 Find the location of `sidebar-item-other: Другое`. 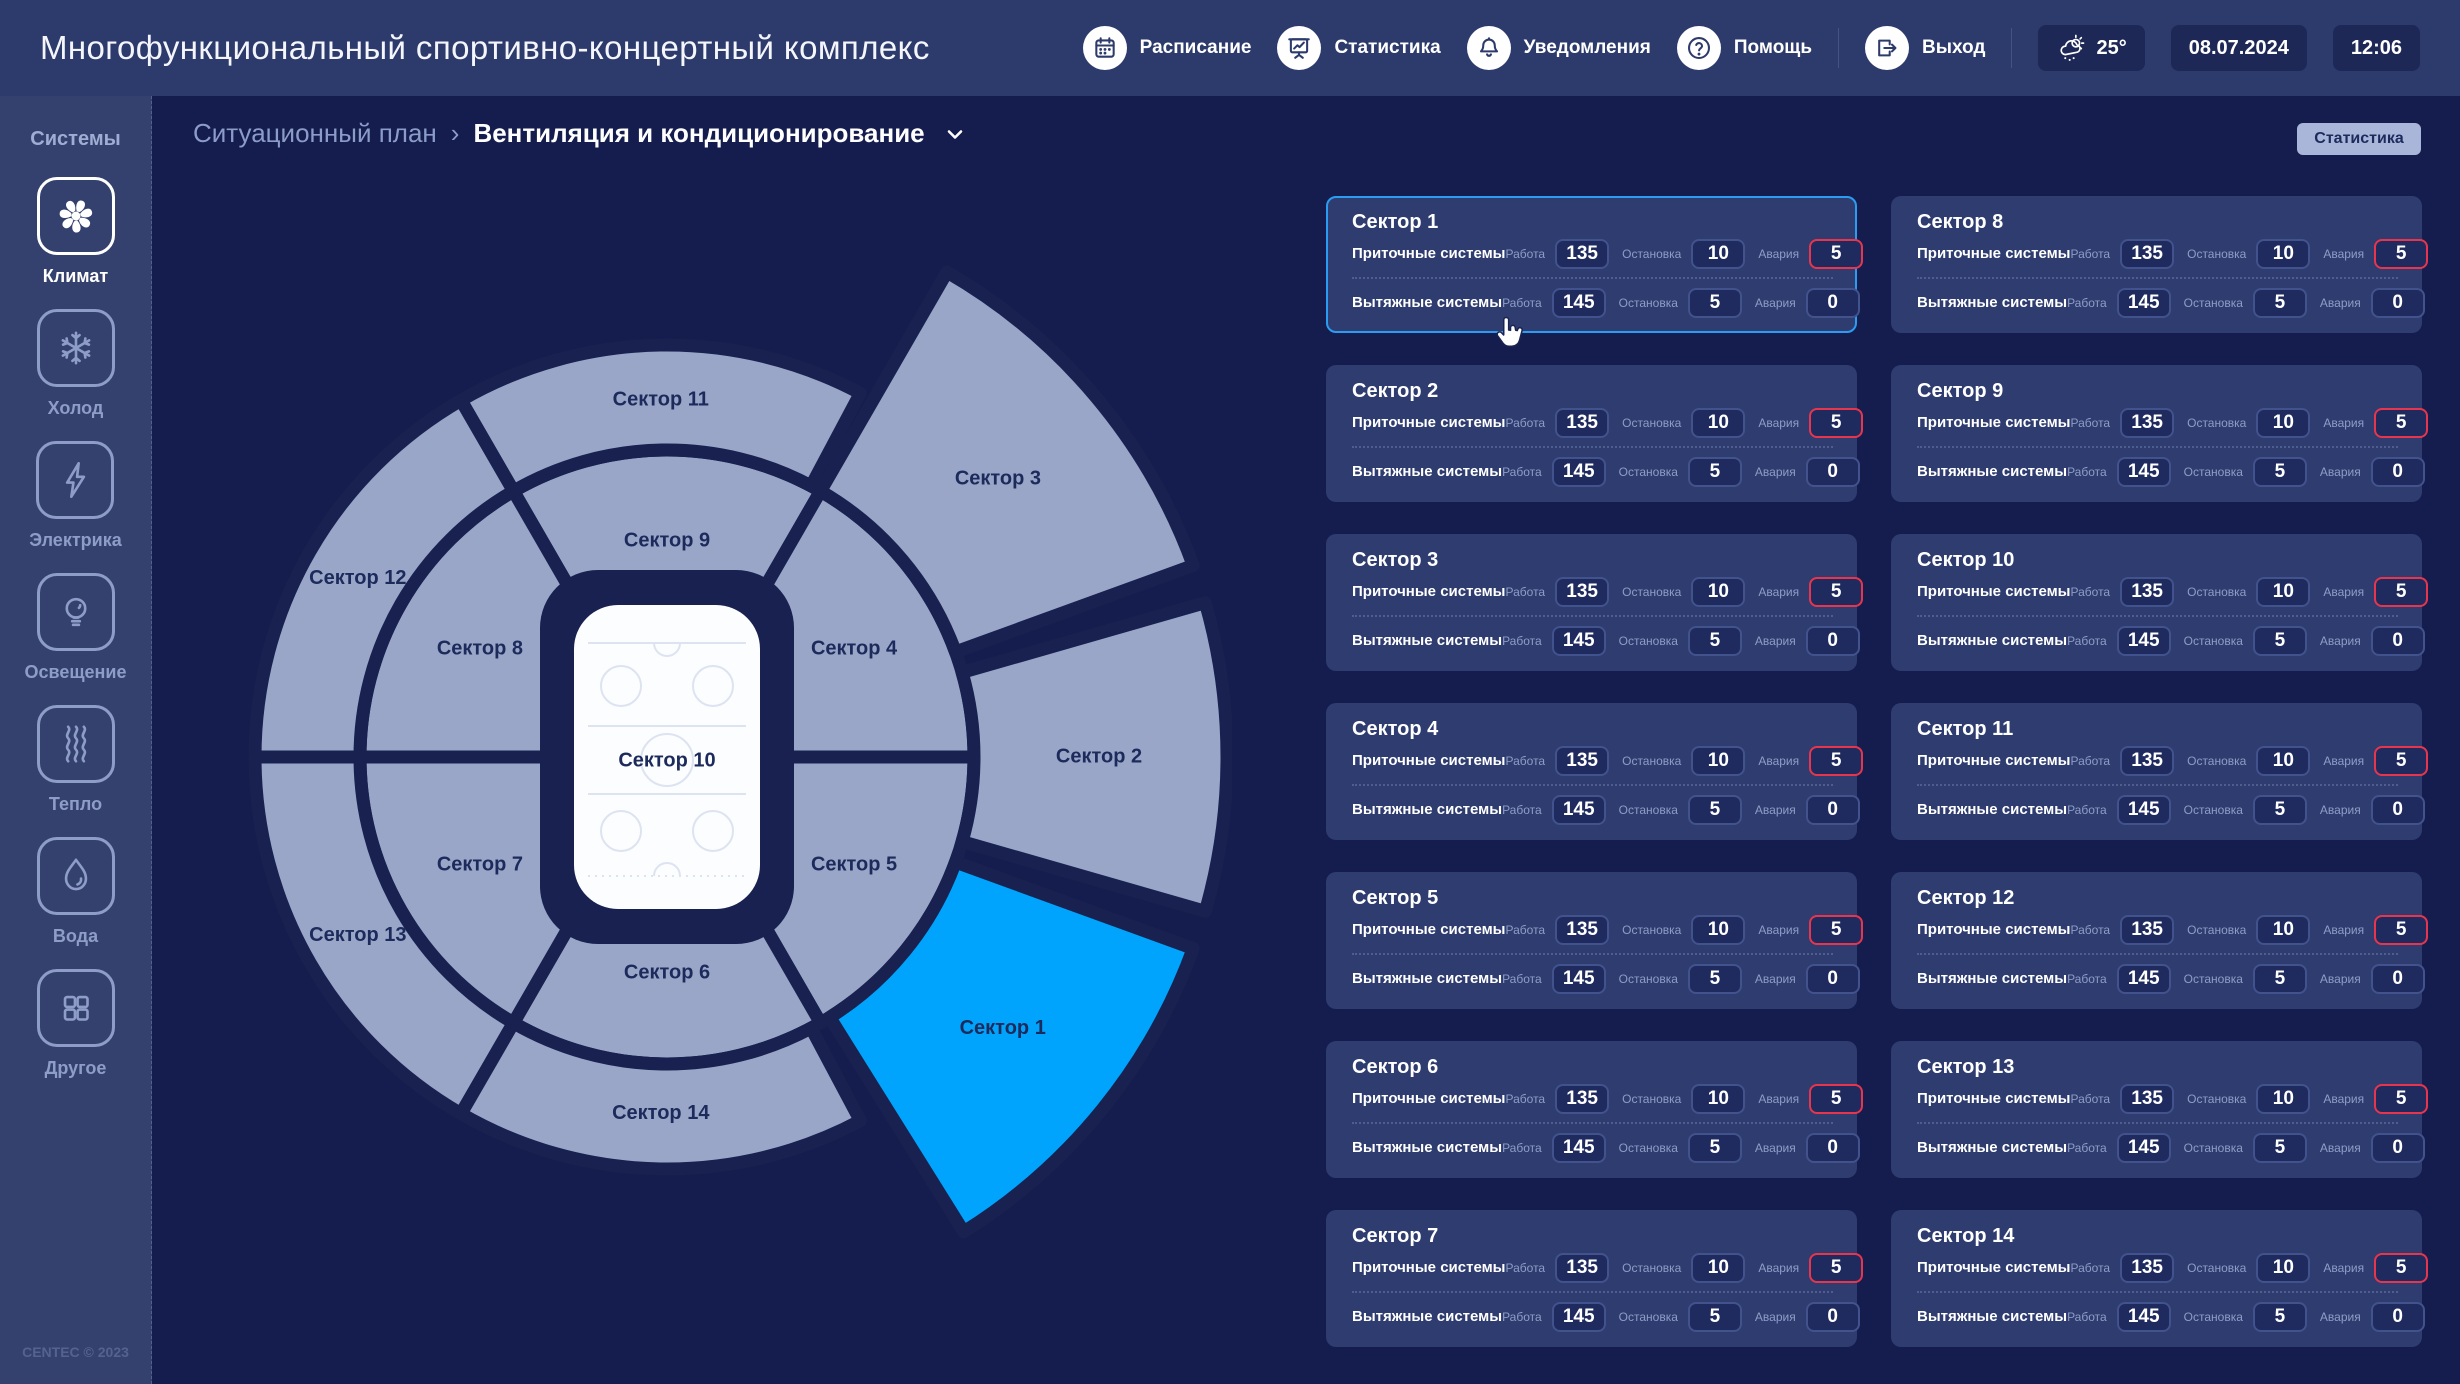

sidebar-item-other: Другое is located at coordinates (75, 1024).